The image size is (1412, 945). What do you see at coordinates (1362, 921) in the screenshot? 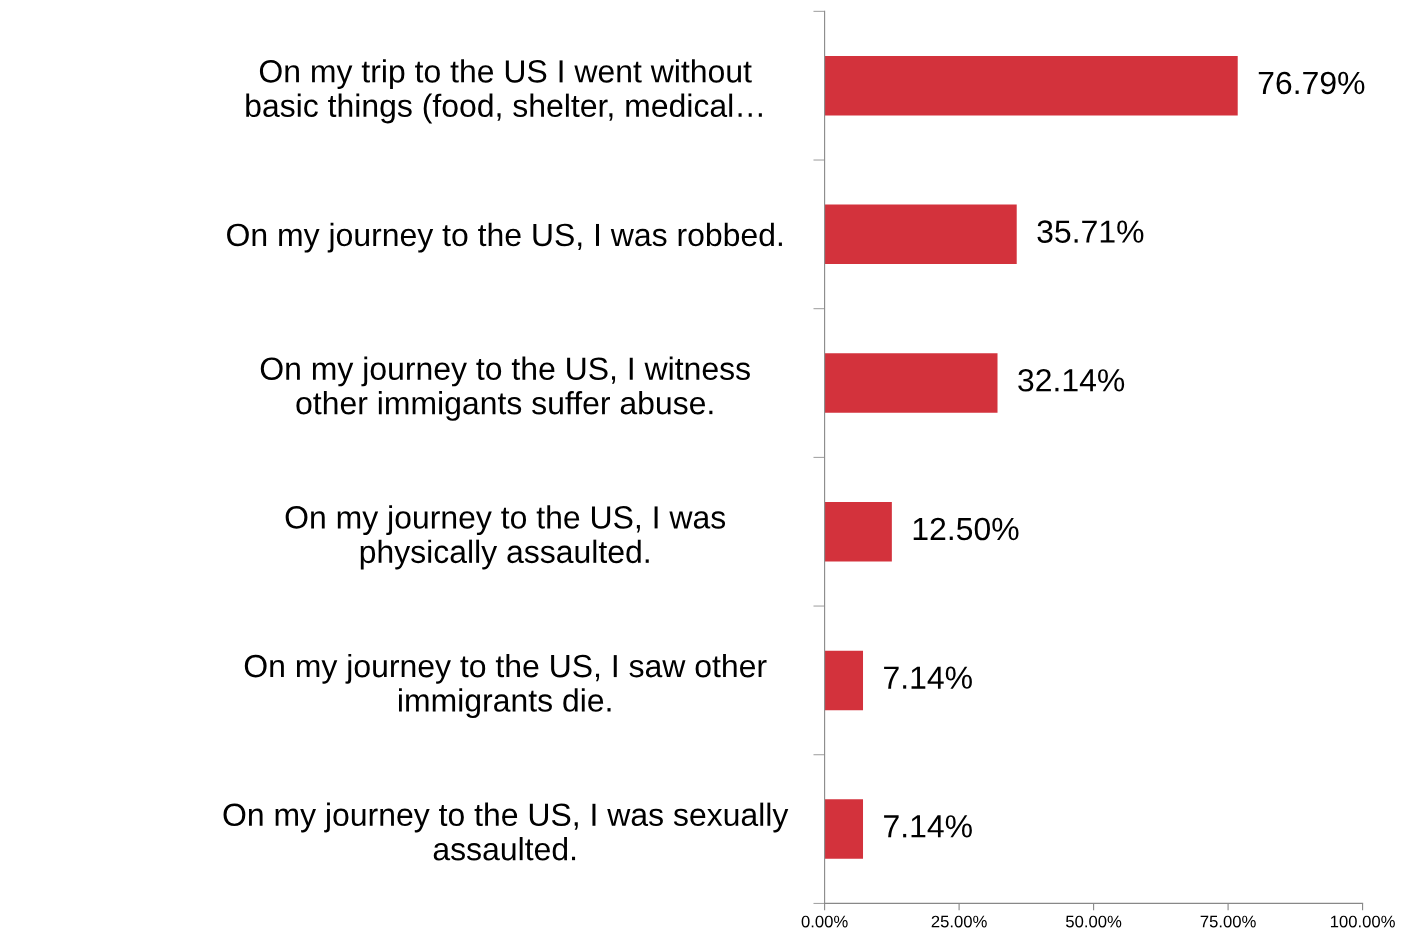
I see `x-tick-label: 100.00%` at bounding box center [1362, 921].